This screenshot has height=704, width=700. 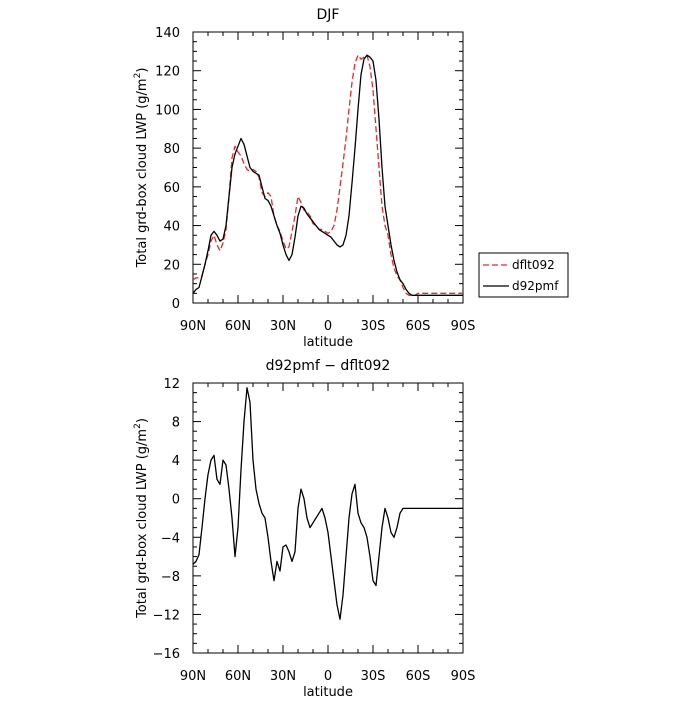 I want to click on y-tick-label: 4, so click(x=176, y=461).